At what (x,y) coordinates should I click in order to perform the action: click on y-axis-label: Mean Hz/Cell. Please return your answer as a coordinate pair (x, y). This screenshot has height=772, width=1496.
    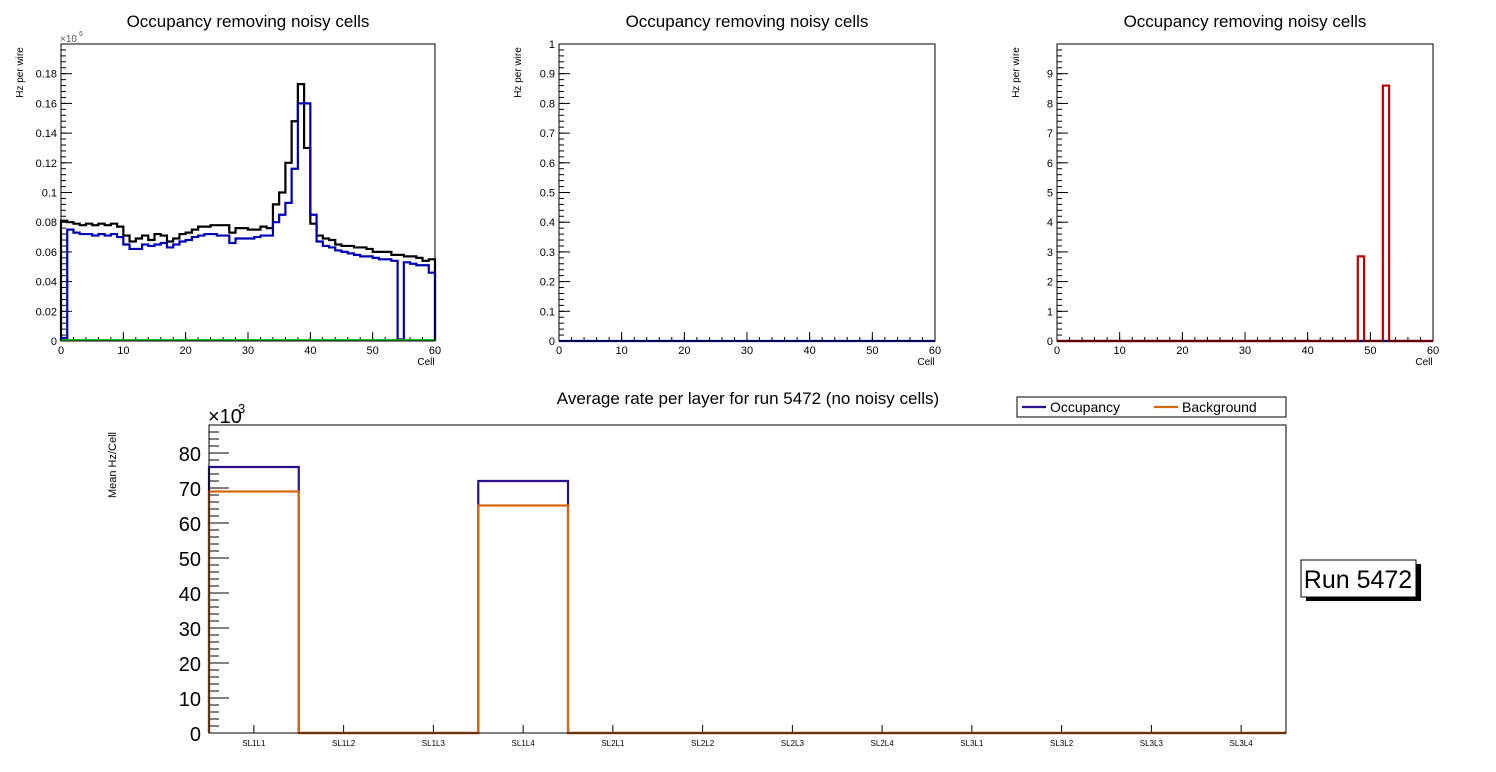
    Looking at the image, I should click on (113, 465).